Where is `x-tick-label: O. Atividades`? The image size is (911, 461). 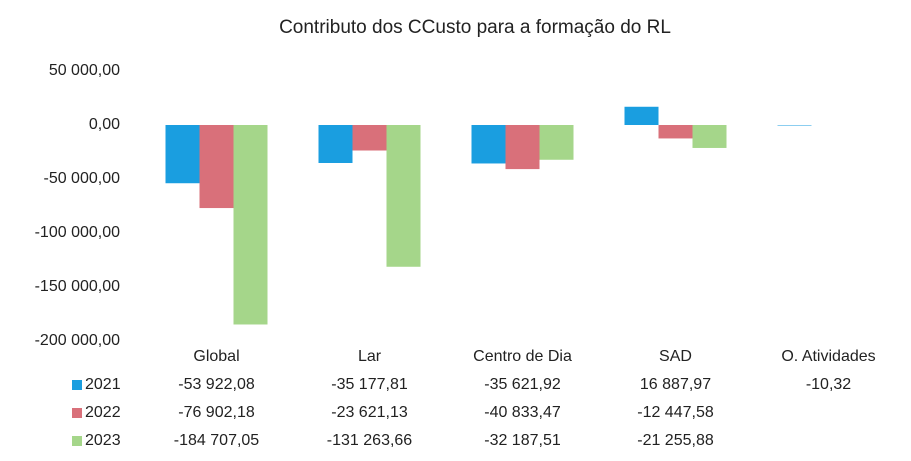 x-tick-label: O. Atividades is located at coordinates (828, 356).